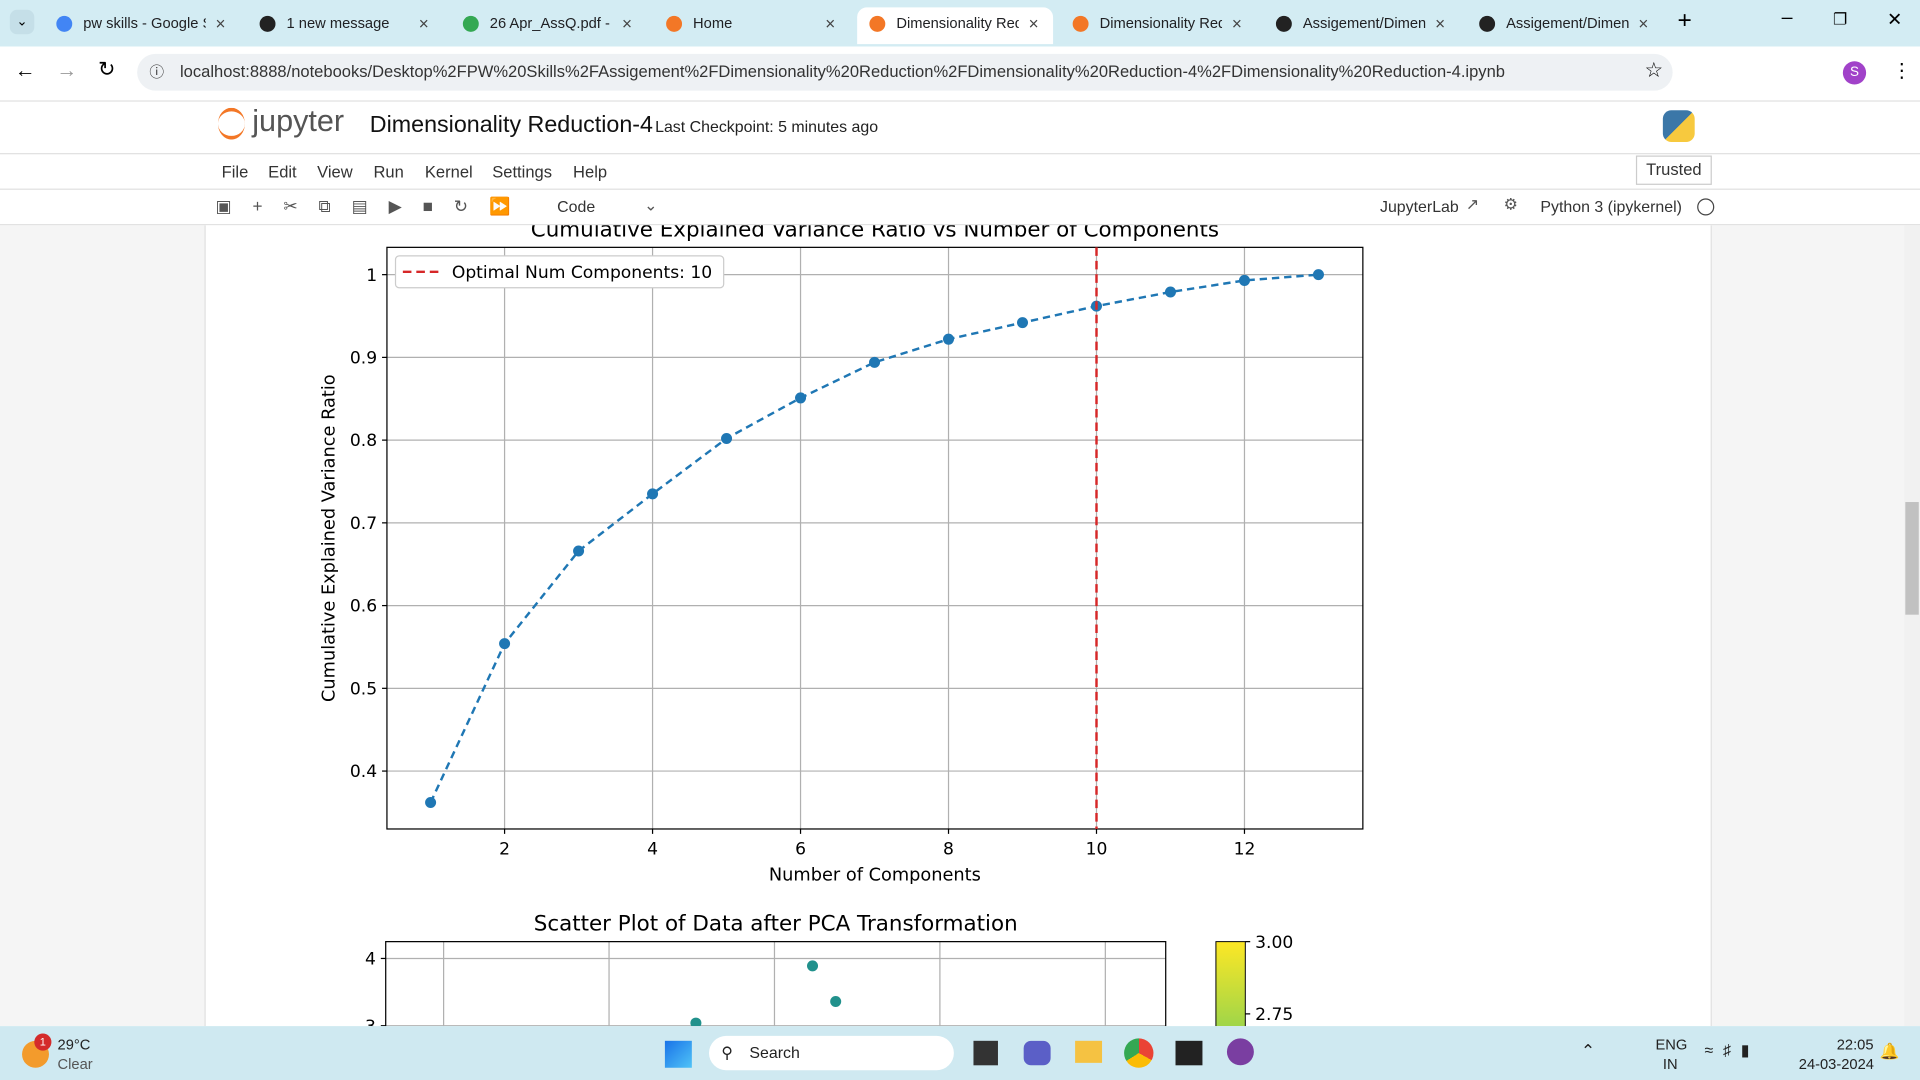 This screenshot has height=1080, width=1920. What do you see at coordinates (1654, 70) in the screenshot?
I see `bookmark: ☆` at bounding box center [1654, 70].